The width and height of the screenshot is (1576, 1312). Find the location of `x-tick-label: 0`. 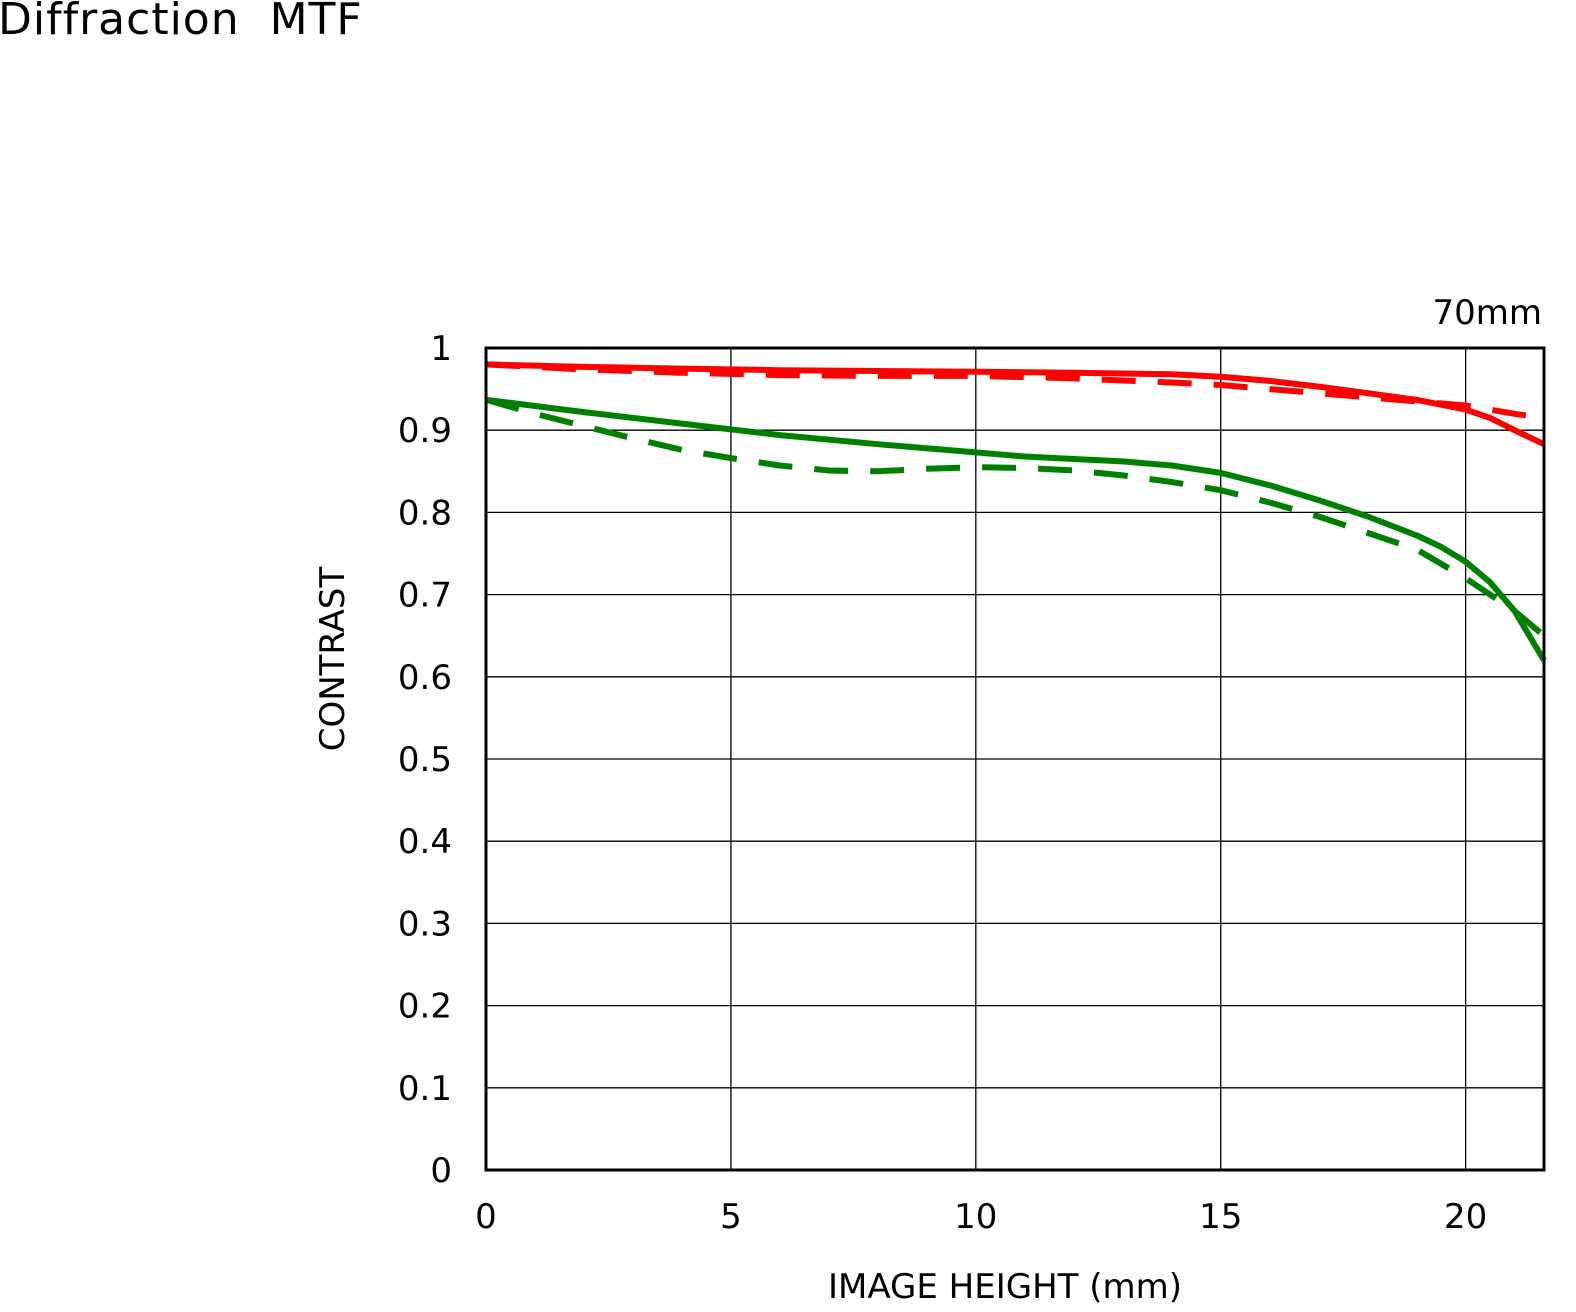

x-tick-label: 0 is located at coordinates (486, 1217).